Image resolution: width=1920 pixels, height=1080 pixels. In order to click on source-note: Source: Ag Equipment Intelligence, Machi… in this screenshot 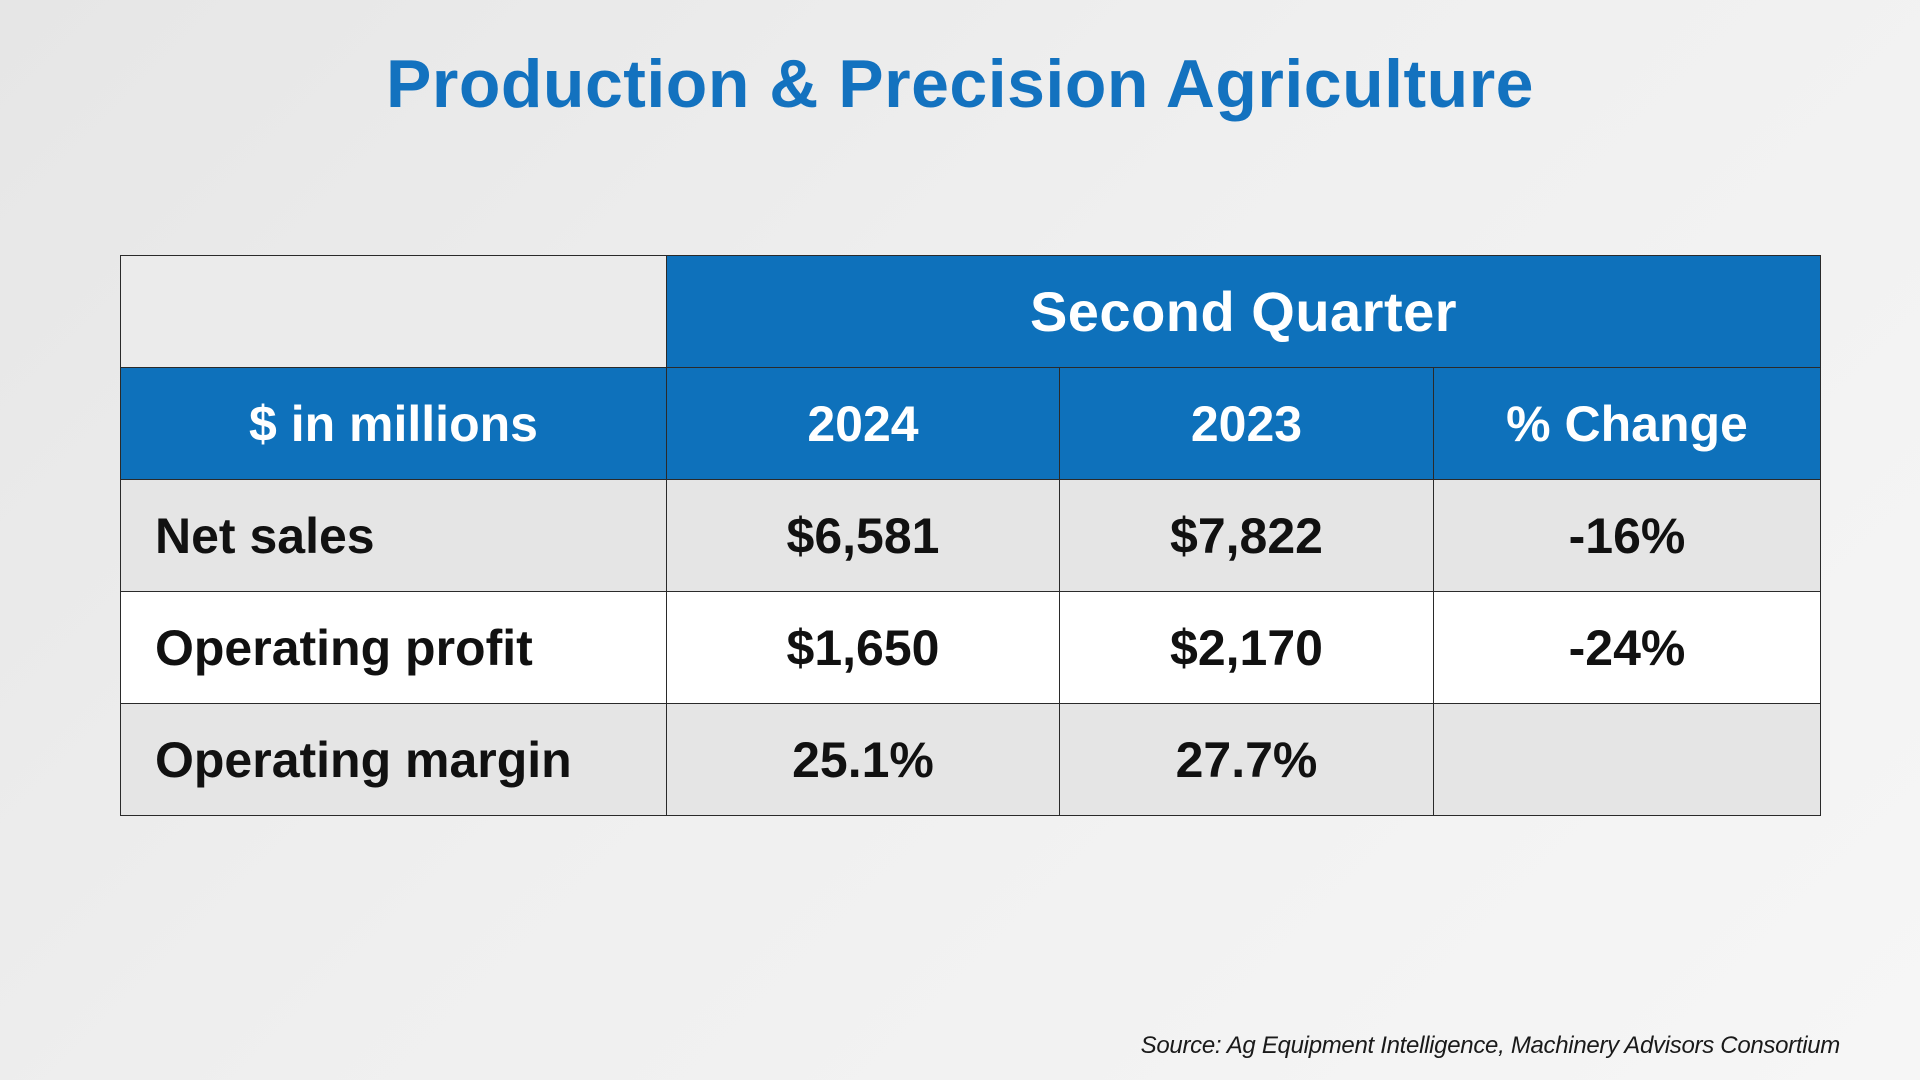, I will do `click(1490, 1045)`.